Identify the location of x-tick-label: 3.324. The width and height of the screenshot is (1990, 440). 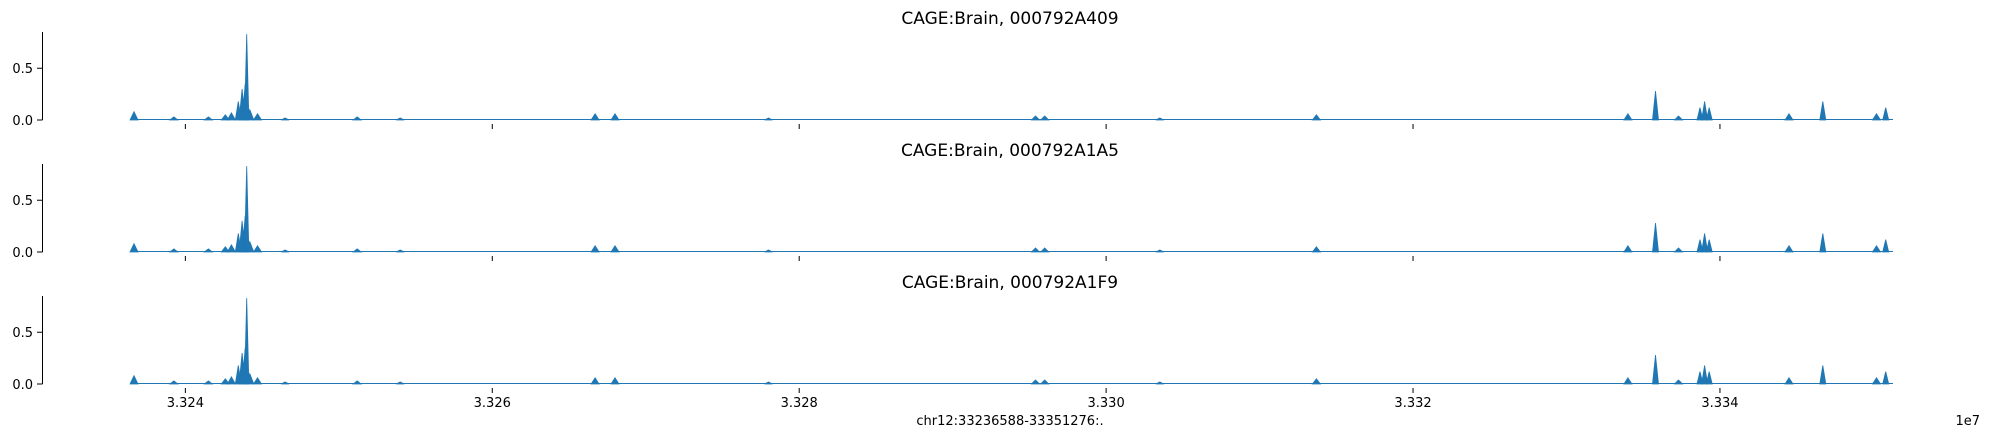
(185, 403).